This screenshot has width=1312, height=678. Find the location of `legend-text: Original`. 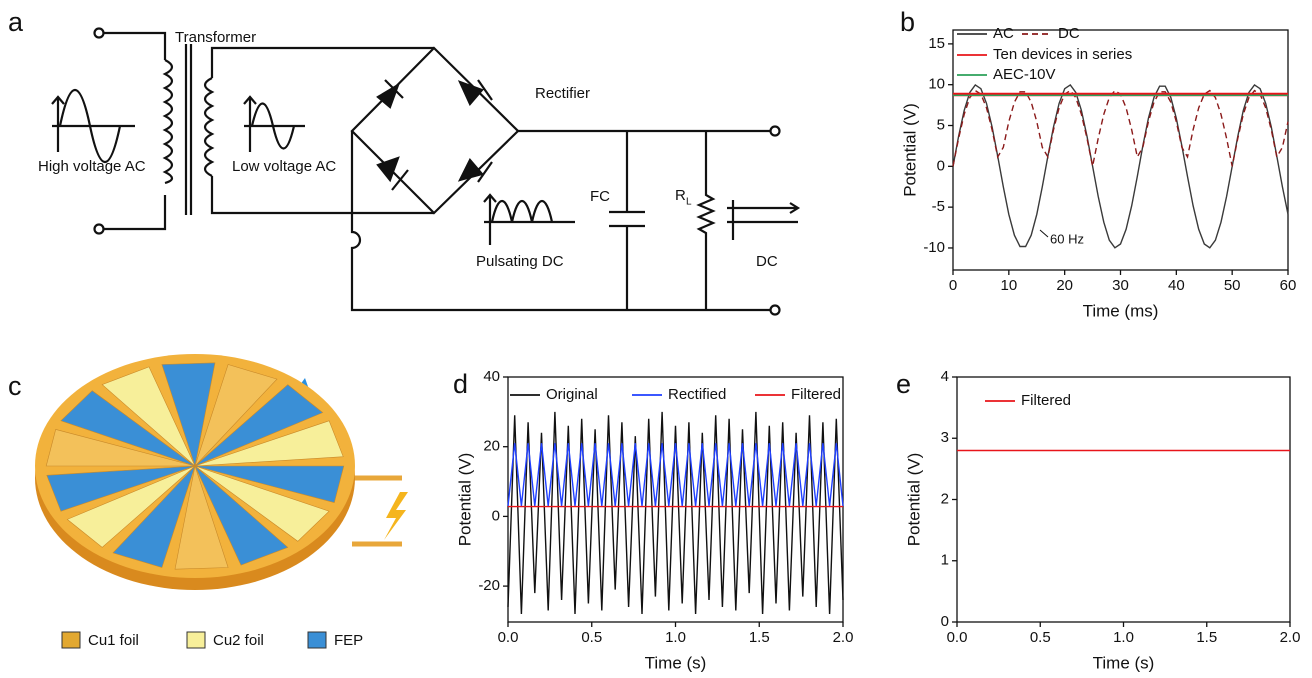

legend-text: Original is located at coordinates (572, 394).